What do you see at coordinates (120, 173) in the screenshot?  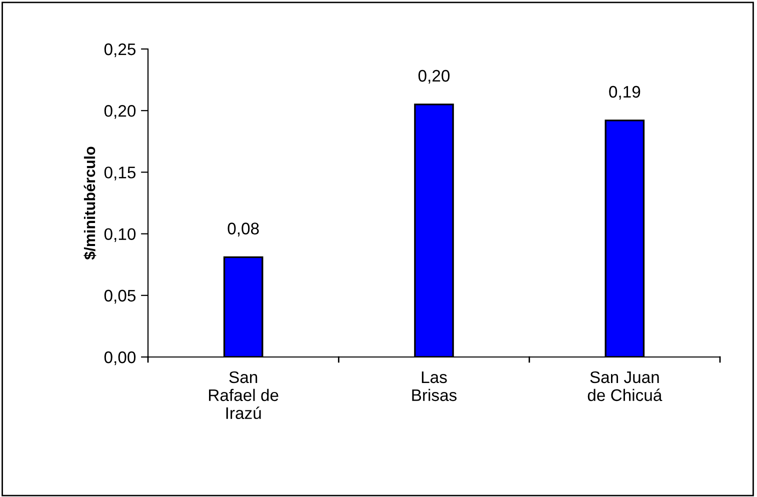 I see `y-tick-label: 0,15` at bounding box center [120, 173].